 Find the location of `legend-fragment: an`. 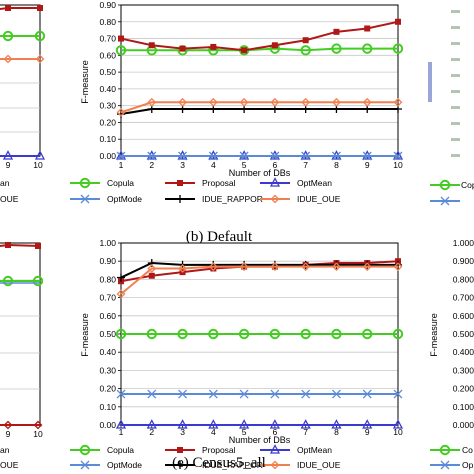

legend-fragment: an is located at coordinates (5, 183).